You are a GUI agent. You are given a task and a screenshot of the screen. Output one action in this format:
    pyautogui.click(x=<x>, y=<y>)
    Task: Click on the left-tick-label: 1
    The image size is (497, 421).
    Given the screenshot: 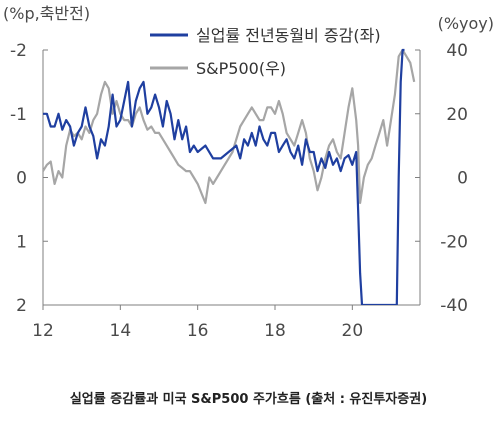 What is the action you would take?
    pyautogui.click(x=21, y=242)
    